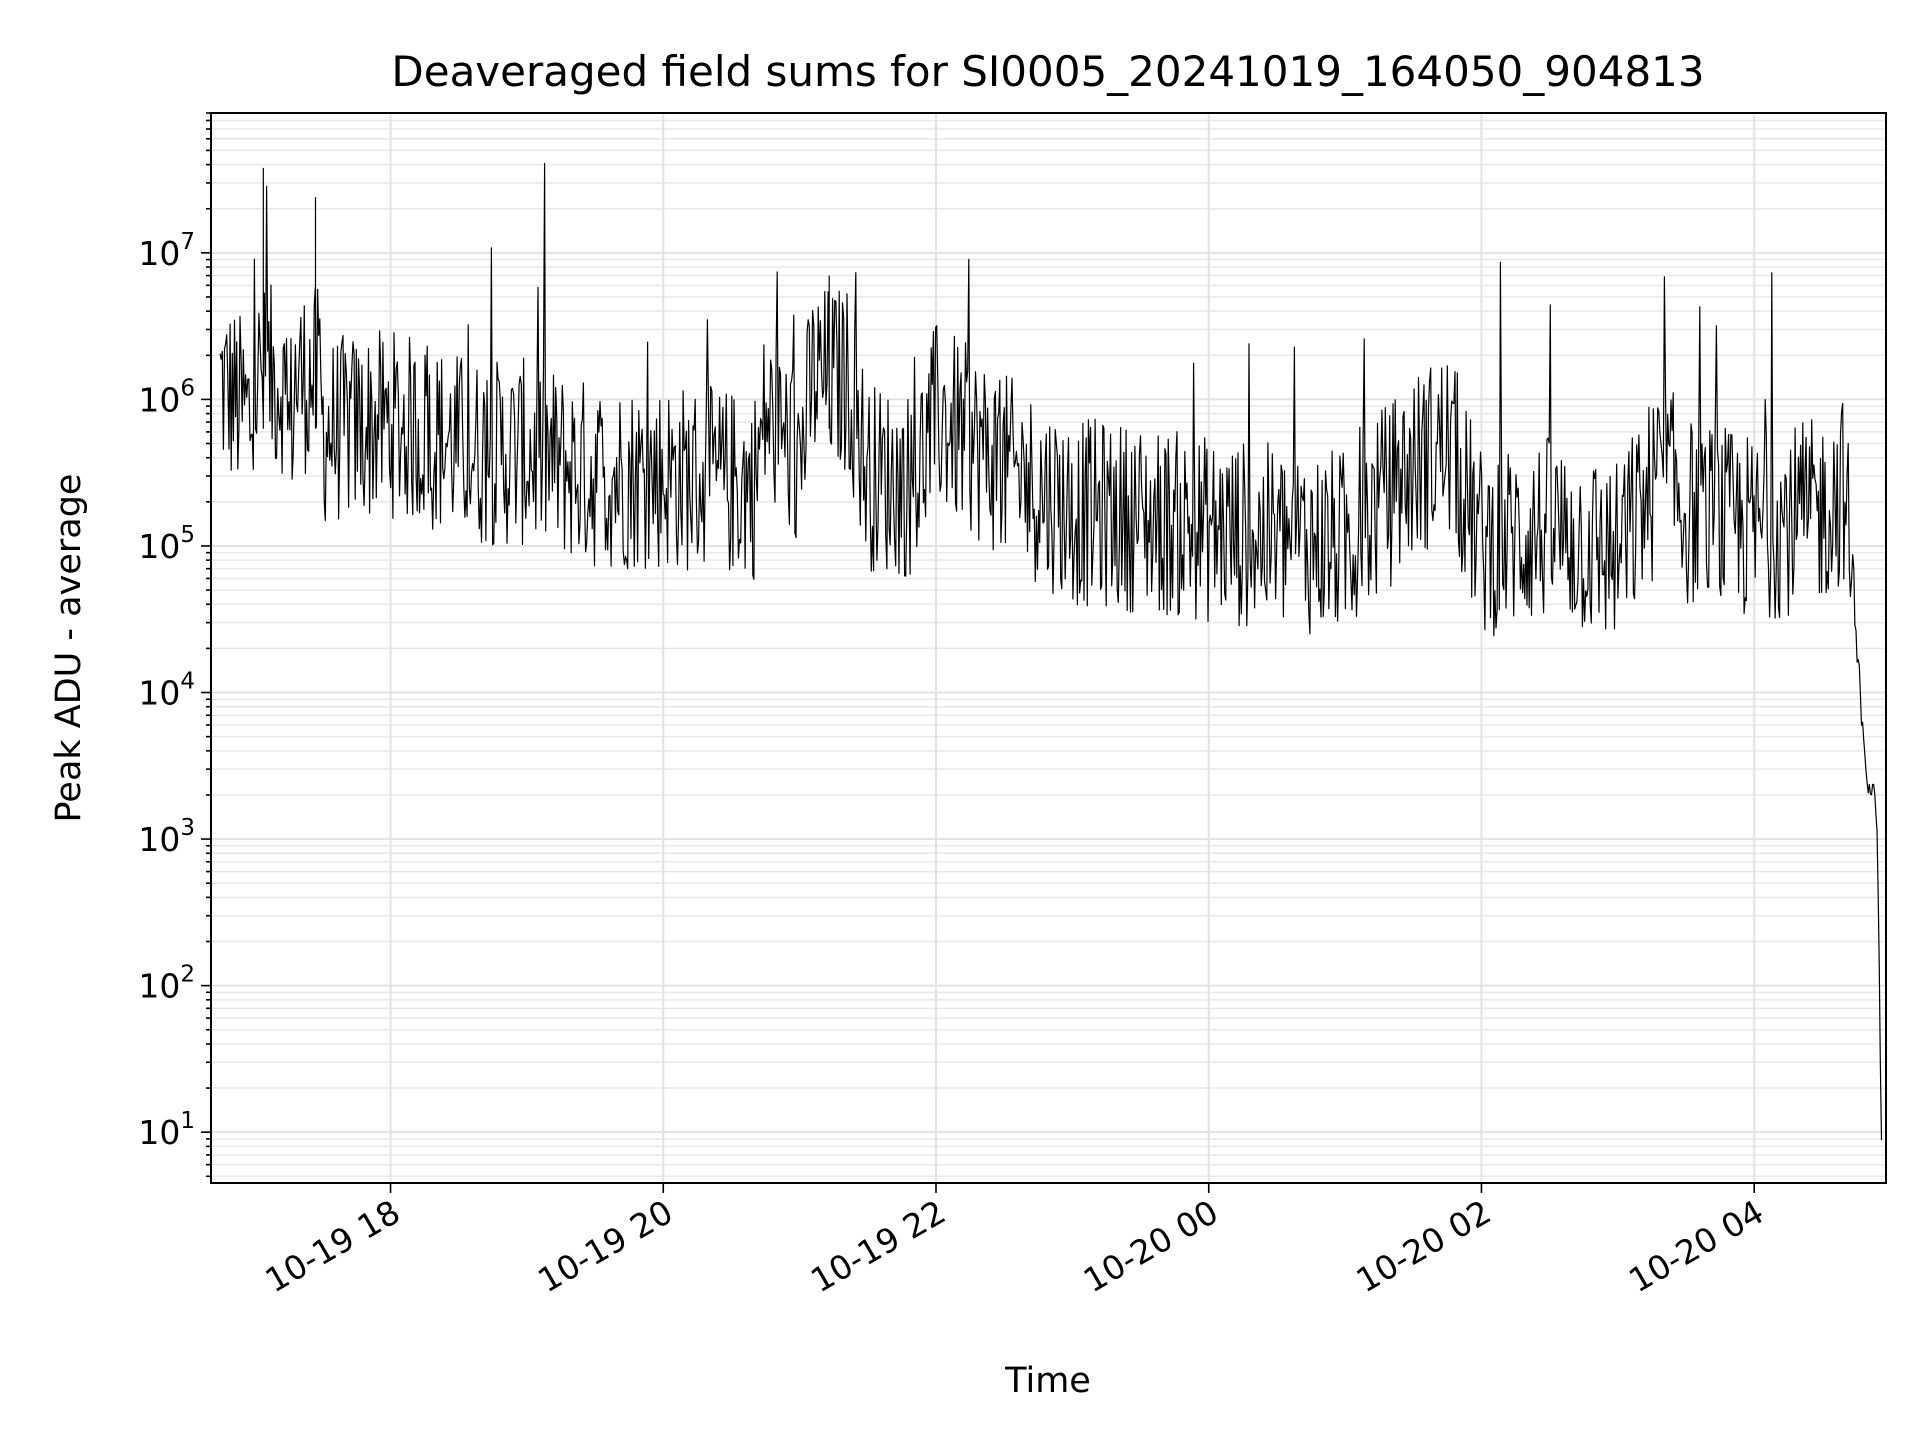  Describe the element at coordinates (1047, 1381) in the screenshot. I see `x-axis-label: Time` at that location.